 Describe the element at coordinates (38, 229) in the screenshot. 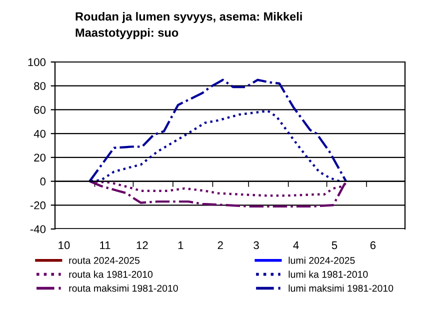

I see `y-tick-label: -40` at that location.